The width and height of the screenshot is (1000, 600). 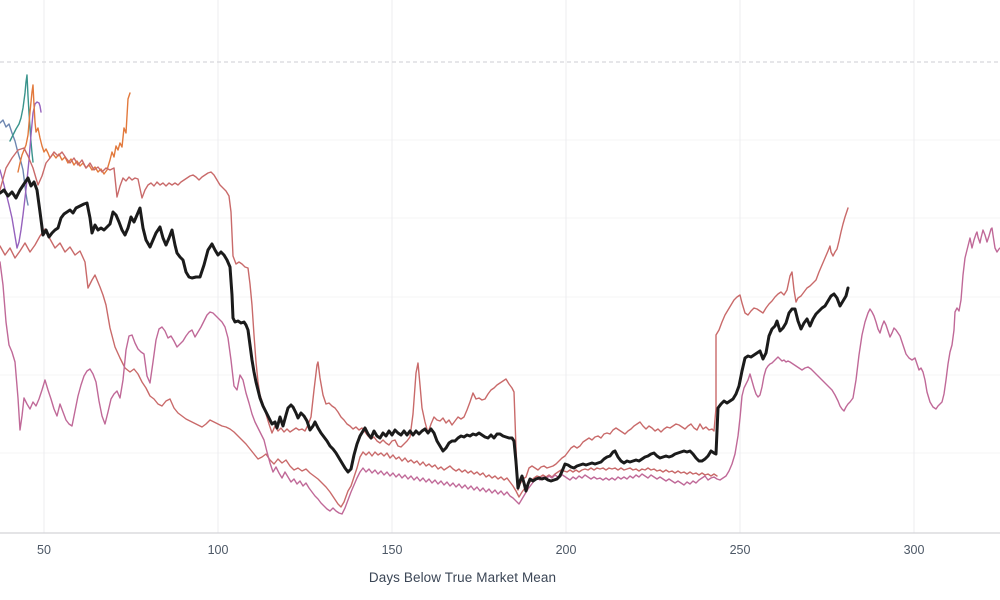 I want to click on x-tick-label: 50, so click(x=44, y=550).